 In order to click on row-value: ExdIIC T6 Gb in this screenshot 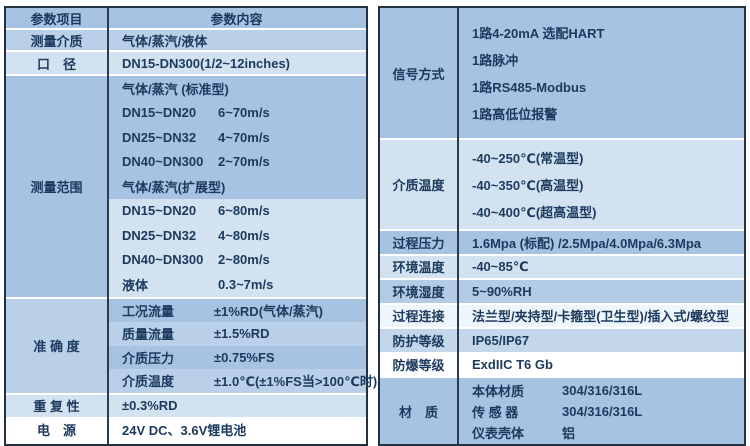, I will do `click(512, 365)`.